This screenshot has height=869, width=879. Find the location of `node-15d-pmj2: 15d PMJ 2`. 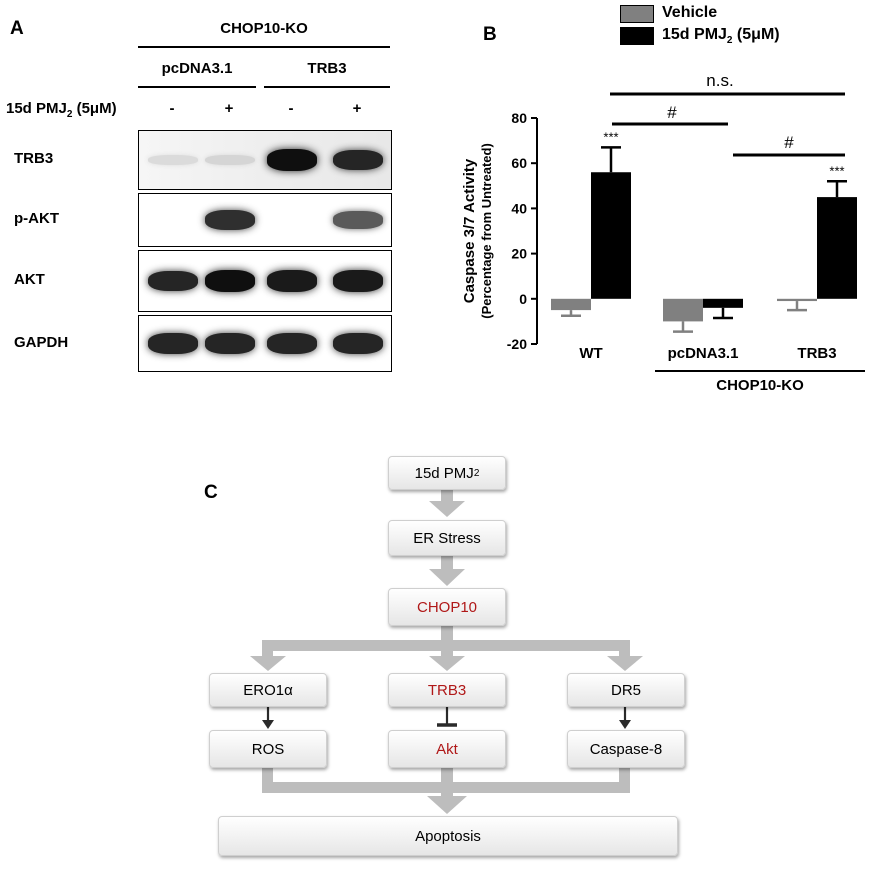

node-15d-pmj2: 15d PMJ 2 is located at coordinates (447, 473).